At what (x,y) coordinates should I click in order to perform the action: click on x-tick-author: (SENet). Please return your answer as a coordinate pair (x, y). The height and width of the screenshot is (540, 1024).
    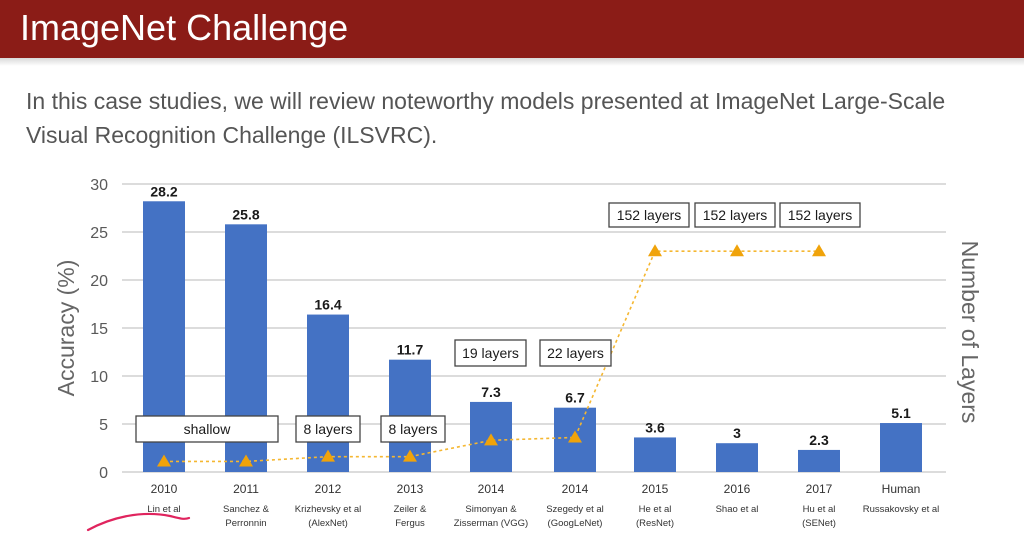
    Looking at the image, I should click on (819, 523).